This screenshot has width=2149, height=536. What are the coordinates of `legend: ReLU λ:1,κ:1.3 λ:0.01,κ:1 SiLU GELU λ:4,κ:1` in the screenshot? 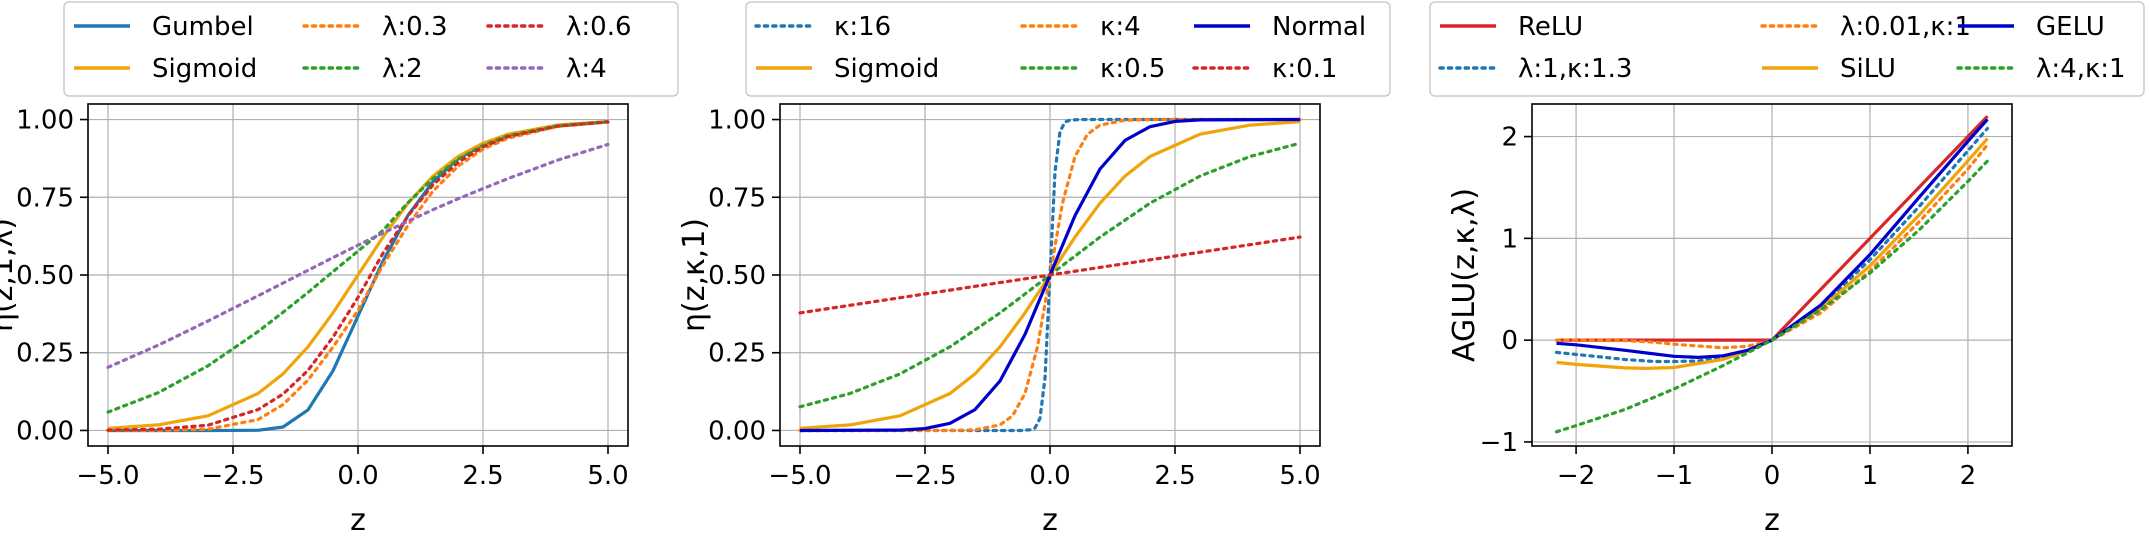 It's located at (1787, 49).